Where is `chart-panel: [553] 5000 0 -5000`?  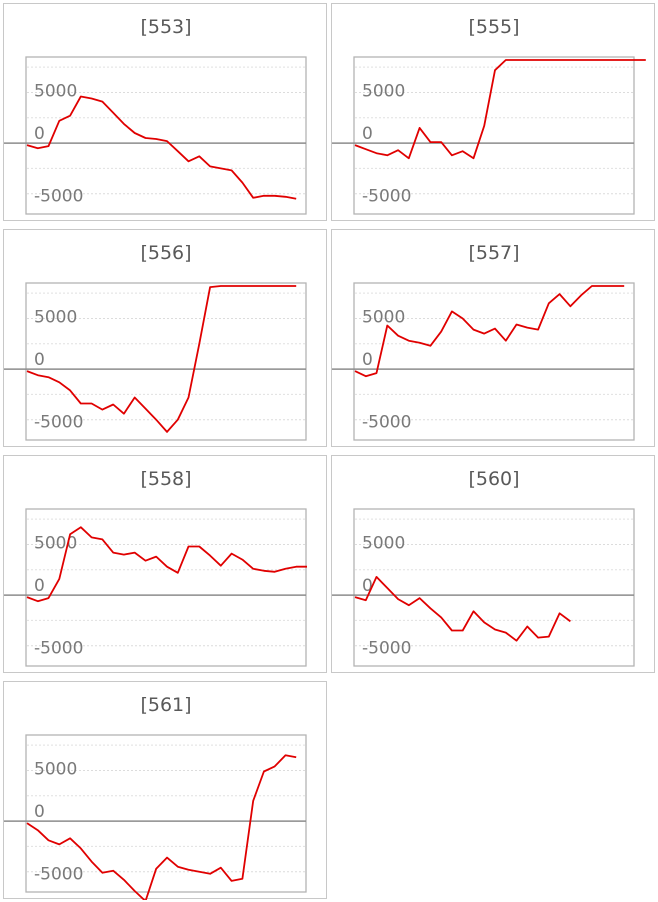 chart-panel: [553] 5000 0 -5000 is located at coordinates (165, 112).